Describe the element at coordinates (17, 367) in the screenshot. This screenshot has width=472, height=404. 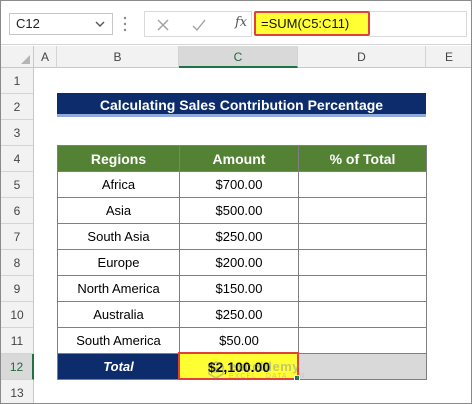
I see `row-header-12: 12` at that location.